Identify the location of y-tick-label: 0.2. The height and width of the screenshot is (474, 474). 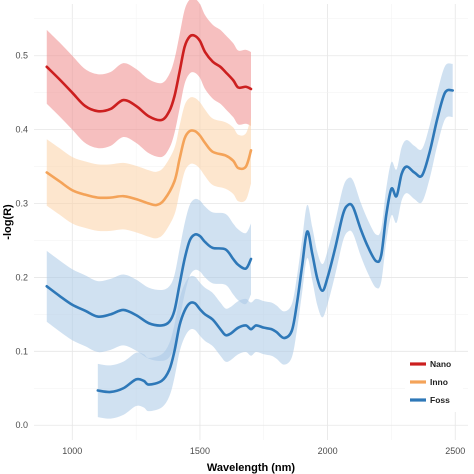
(21, 277).